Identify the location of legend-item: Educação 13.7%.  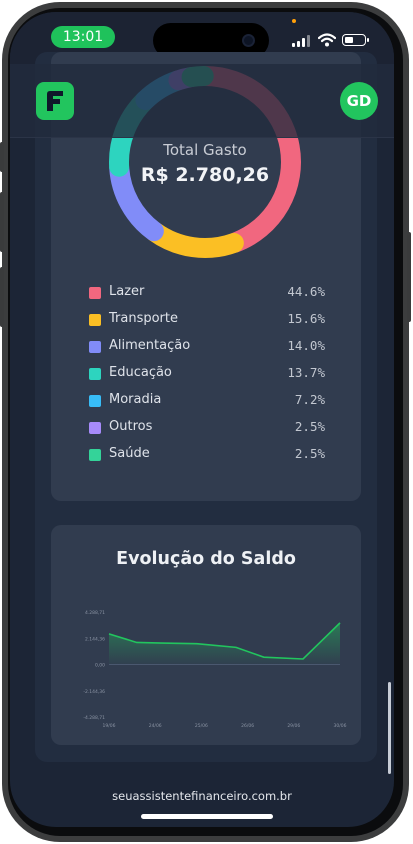
(207, 376).